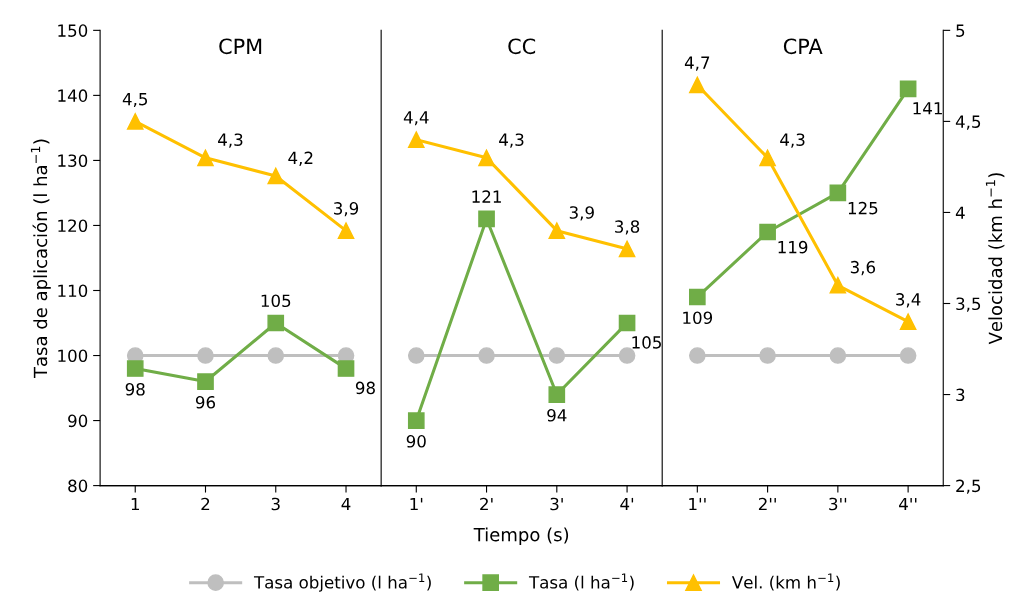 This screenshot has width=1032, height=607. What do you see at coordinates (627, 227) in the screenshot?
I see `data-label: 3,8` at bounding box center [627, 227].